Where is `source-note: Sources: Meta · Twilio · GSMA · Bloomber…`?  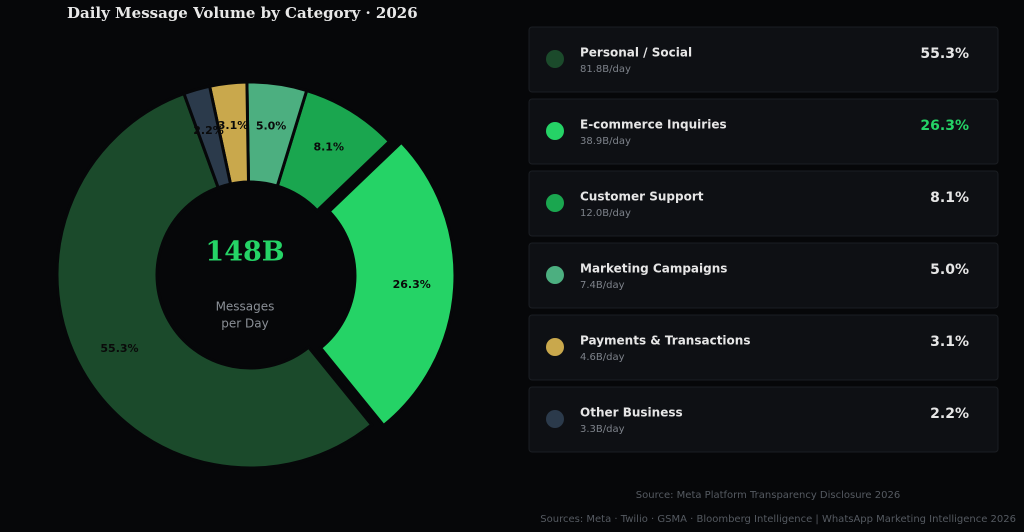
source-note: Sources: Meta · Twilio · GSMA · Bloomber… is located at coordinates (778, 519).